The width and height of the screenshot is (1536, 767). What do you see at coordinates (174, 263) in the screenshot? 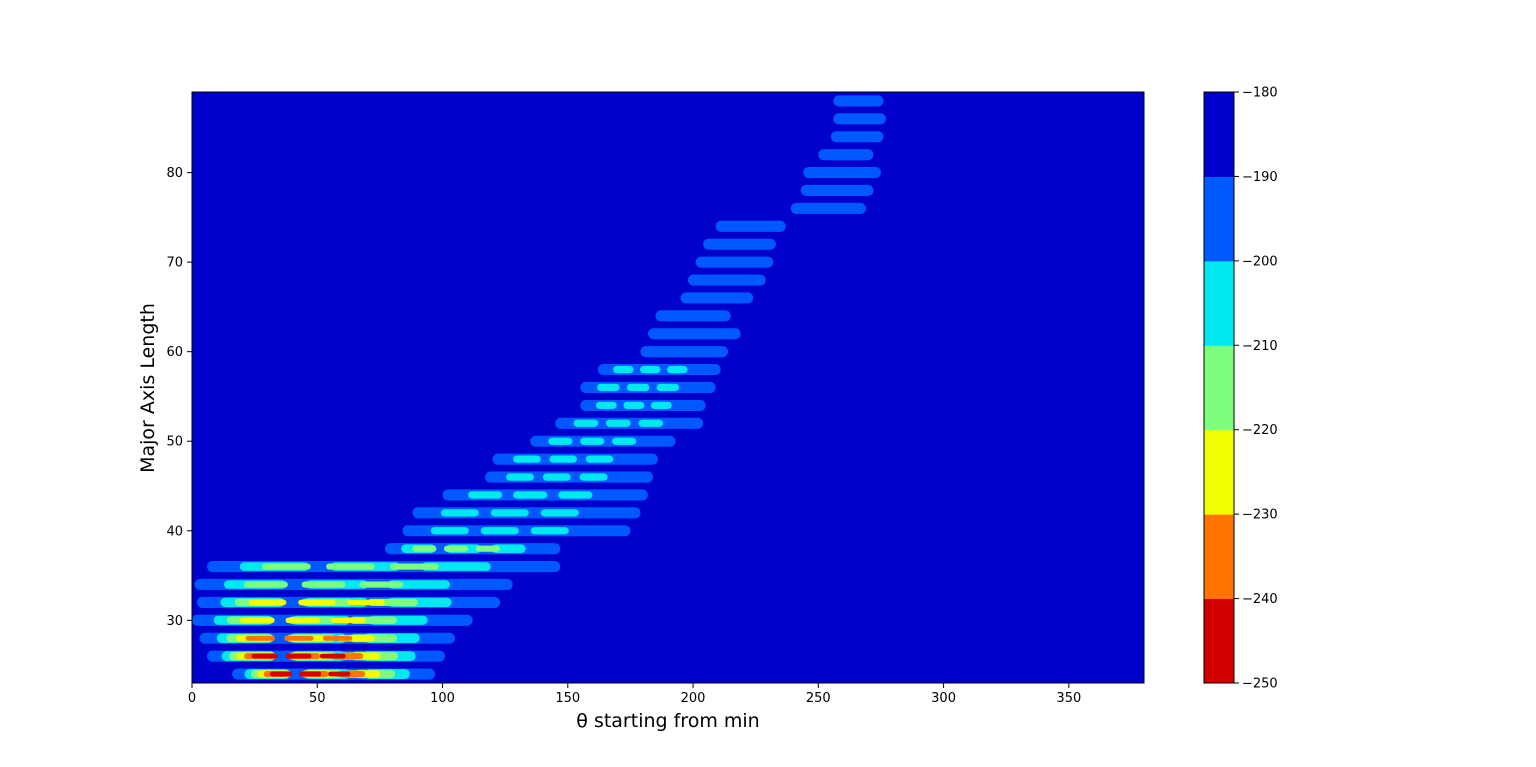
I see `y-tick-label: 70` at bounding box center [174, 263].